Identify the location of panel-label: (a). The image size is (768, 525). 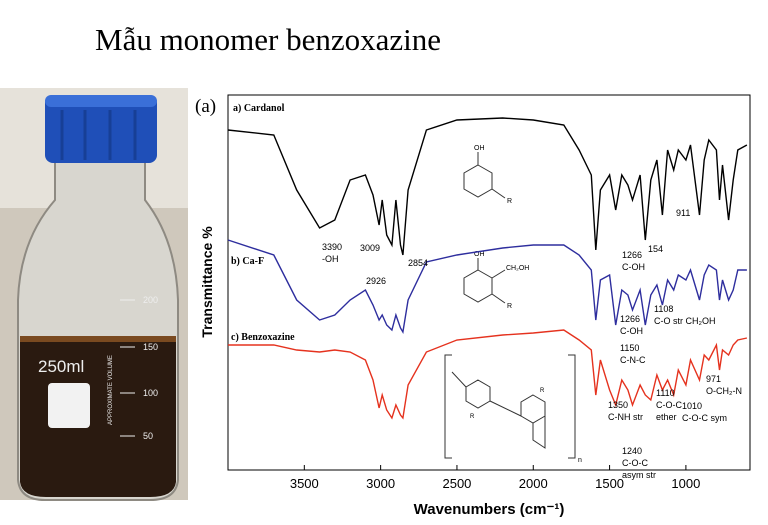
(205, 106).